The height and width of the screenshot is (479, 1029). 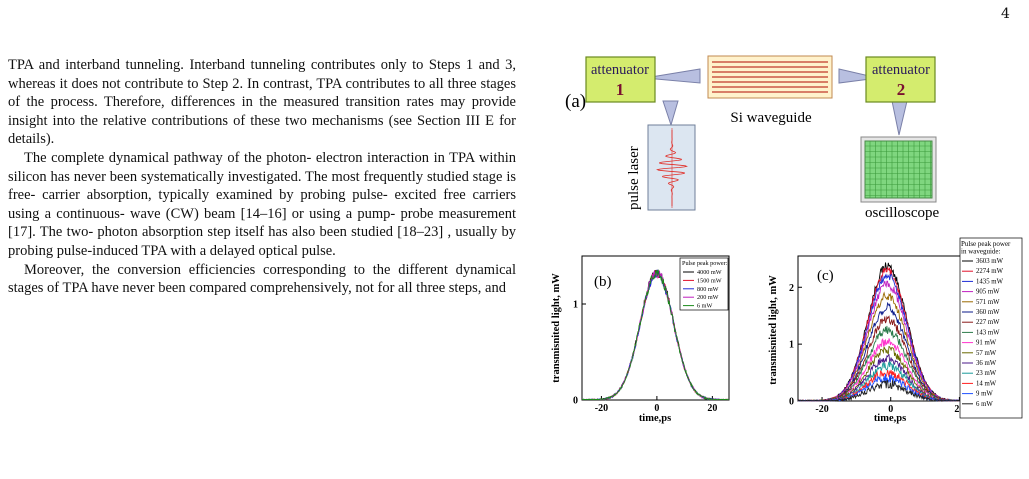 I want to click on attenuator-2: attenuator 2, so click(x=900, y=79).